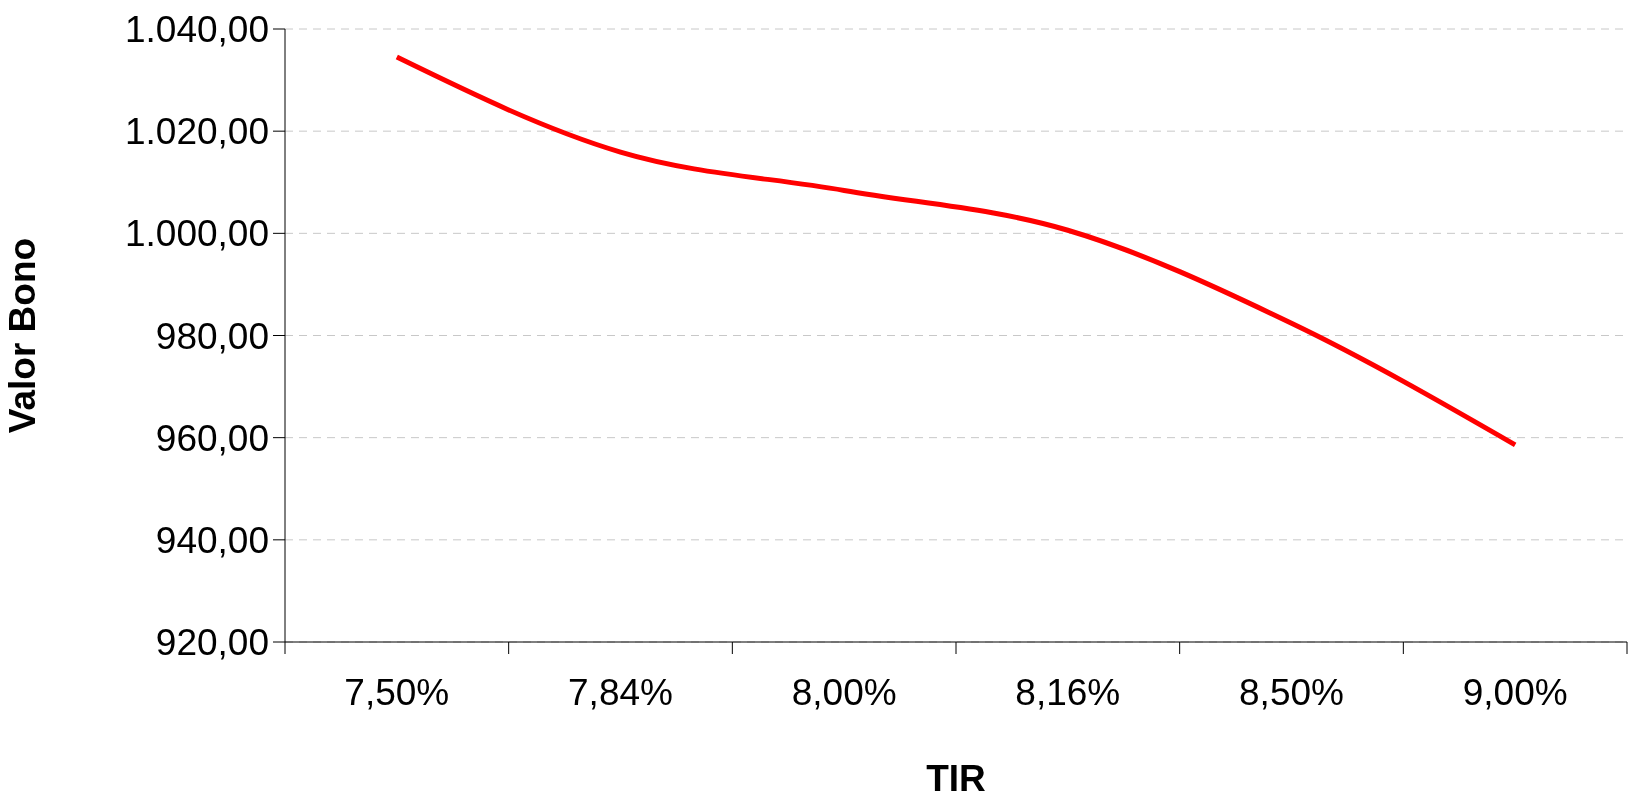 This screenshot has height=797, width=1635. What do you see at coordinates (1068, 692) in the screenshot?
I see `x-tick-label: 8,16%` at bounding box center [1068, 692].